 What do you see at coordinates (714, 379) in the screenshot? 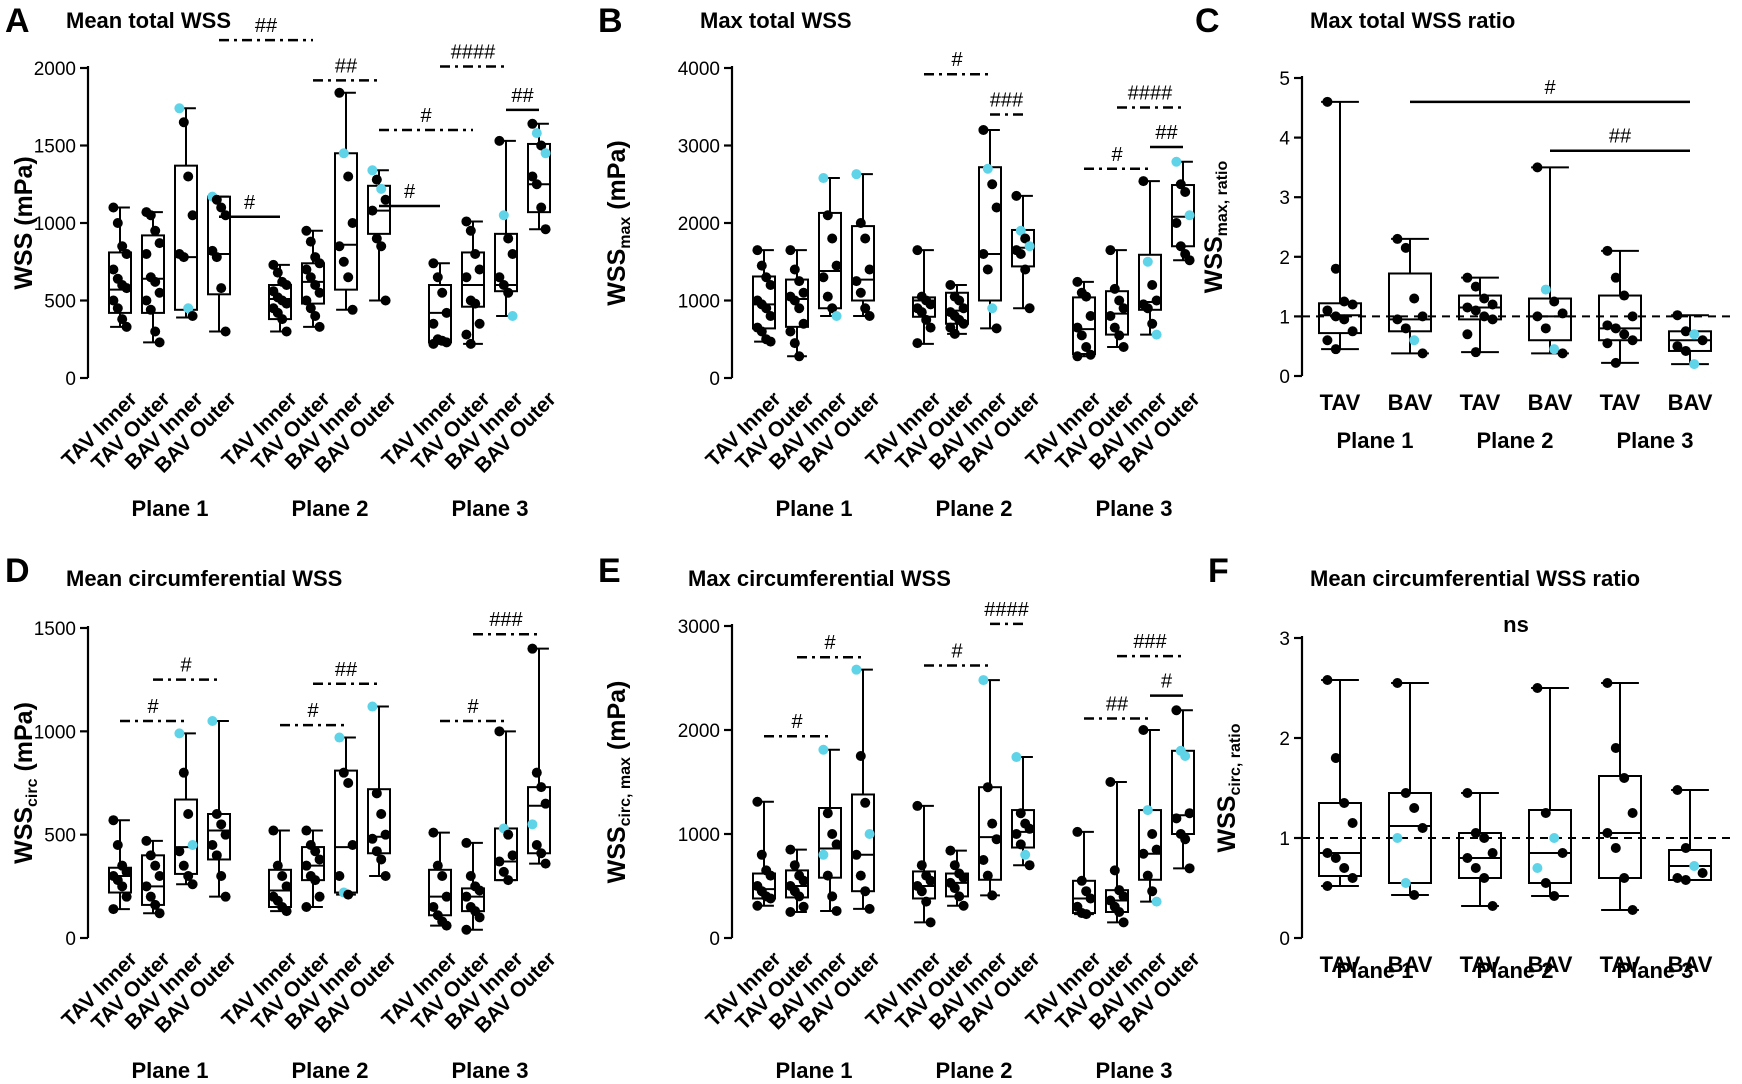
I see `y-tick-label: 0` at bounding box center [714, 379].